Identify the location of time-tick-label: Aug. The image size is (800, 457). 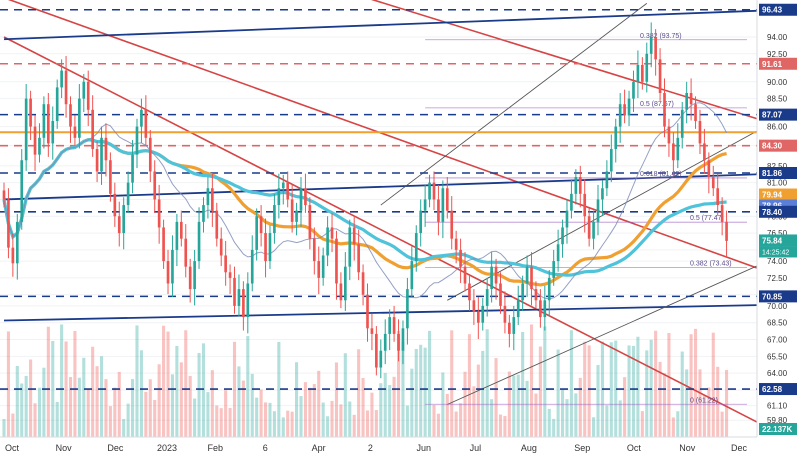
(529, 448).